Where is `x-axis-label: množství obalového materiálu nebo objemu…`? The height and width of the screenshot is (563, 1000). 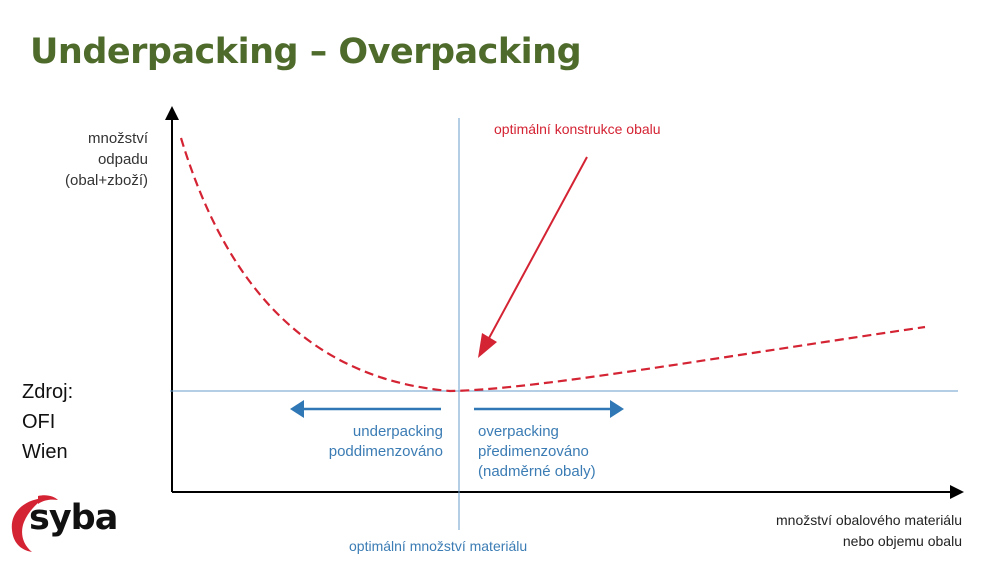
x-axis-label: množství obalového materiálu nebo objemu… is located at coordinates (869, 531).